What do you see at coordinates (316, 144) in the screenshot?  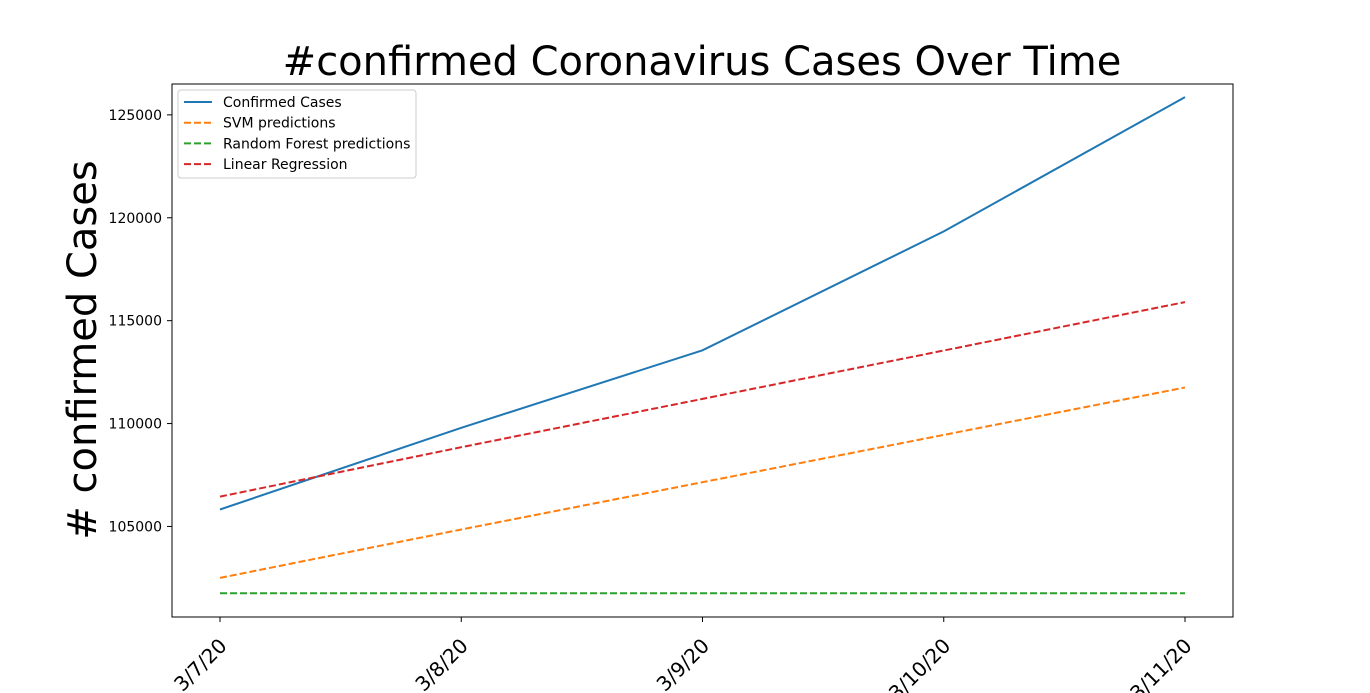 I see `legend-label: Random Forest predictions` at bounding box center [316, 144].